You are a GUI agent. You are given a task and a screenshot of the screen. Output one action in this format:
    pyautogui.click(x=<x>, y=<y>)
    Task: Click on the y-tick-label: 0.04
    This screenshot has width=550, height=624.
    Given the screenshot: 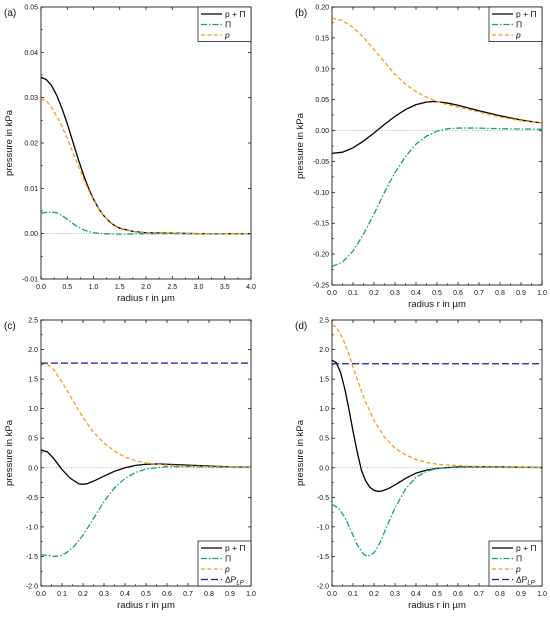 What is the action you would take?
    pyautogui.click(x=31, y=53)
    